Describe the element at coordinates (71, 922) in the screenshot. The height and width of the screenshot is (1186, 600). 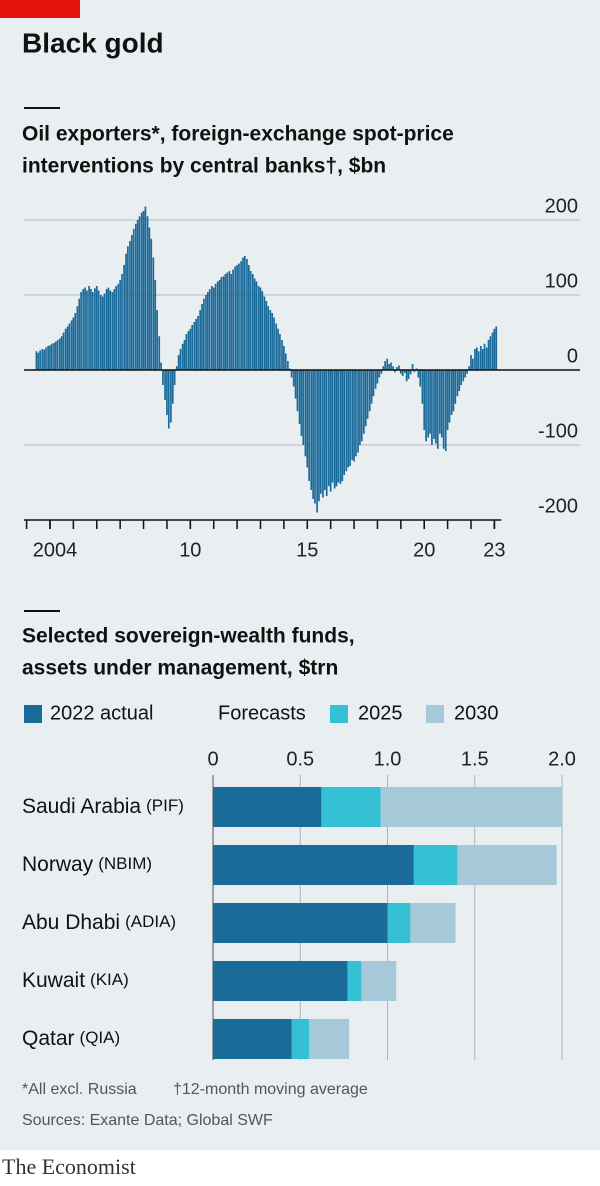
I see `category-name: Abu Dhabi` at that location.